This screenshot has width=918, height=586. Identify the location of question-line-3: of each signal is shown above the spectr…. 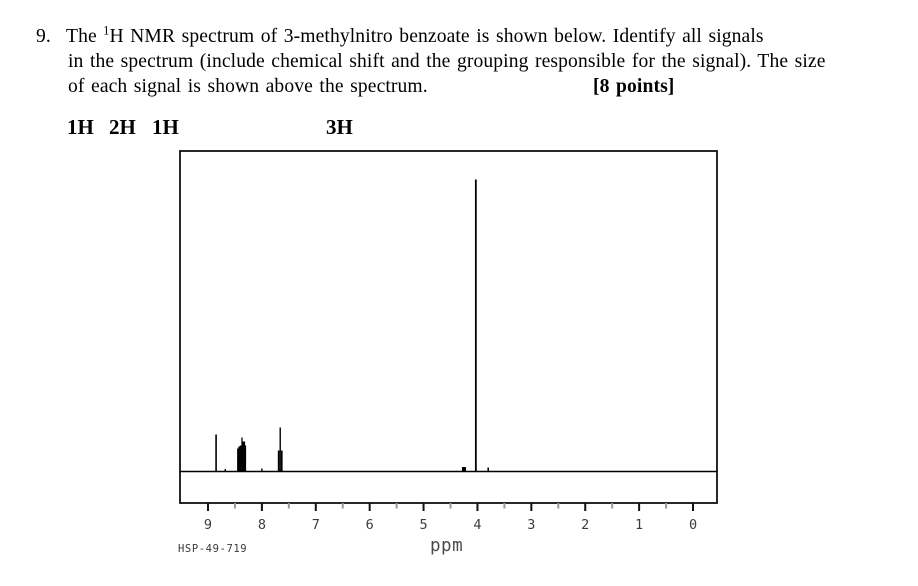
(483, 86).